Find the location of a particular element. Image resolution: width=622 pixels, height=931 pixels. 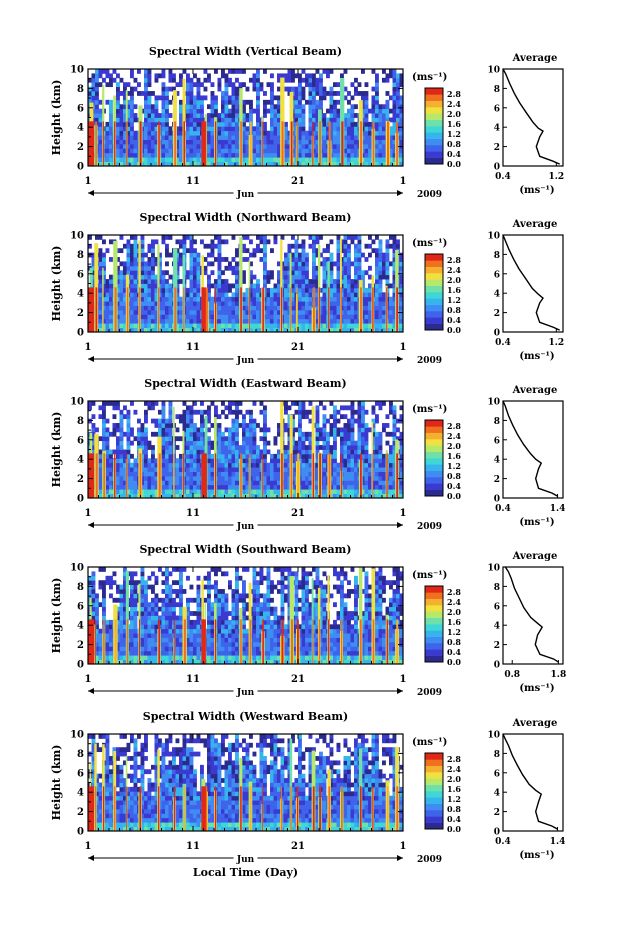

average-profile-line is located at coordinates (531, 116).